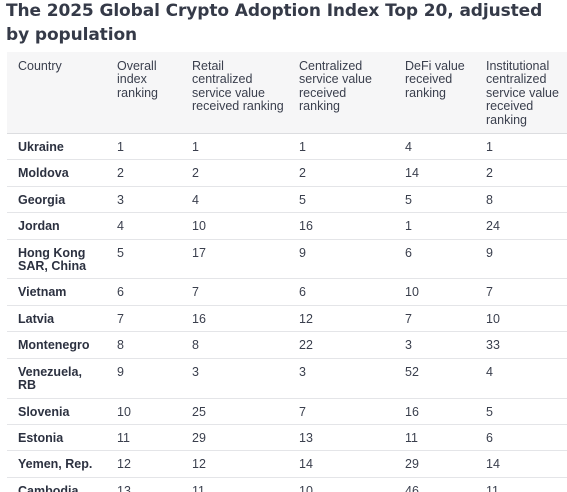 The image size is (567, 492). What do you see at coordinates (120, 371) in the screenshot?
I see `cell-overall-ranking: 9` at bounding box center [120, 371].